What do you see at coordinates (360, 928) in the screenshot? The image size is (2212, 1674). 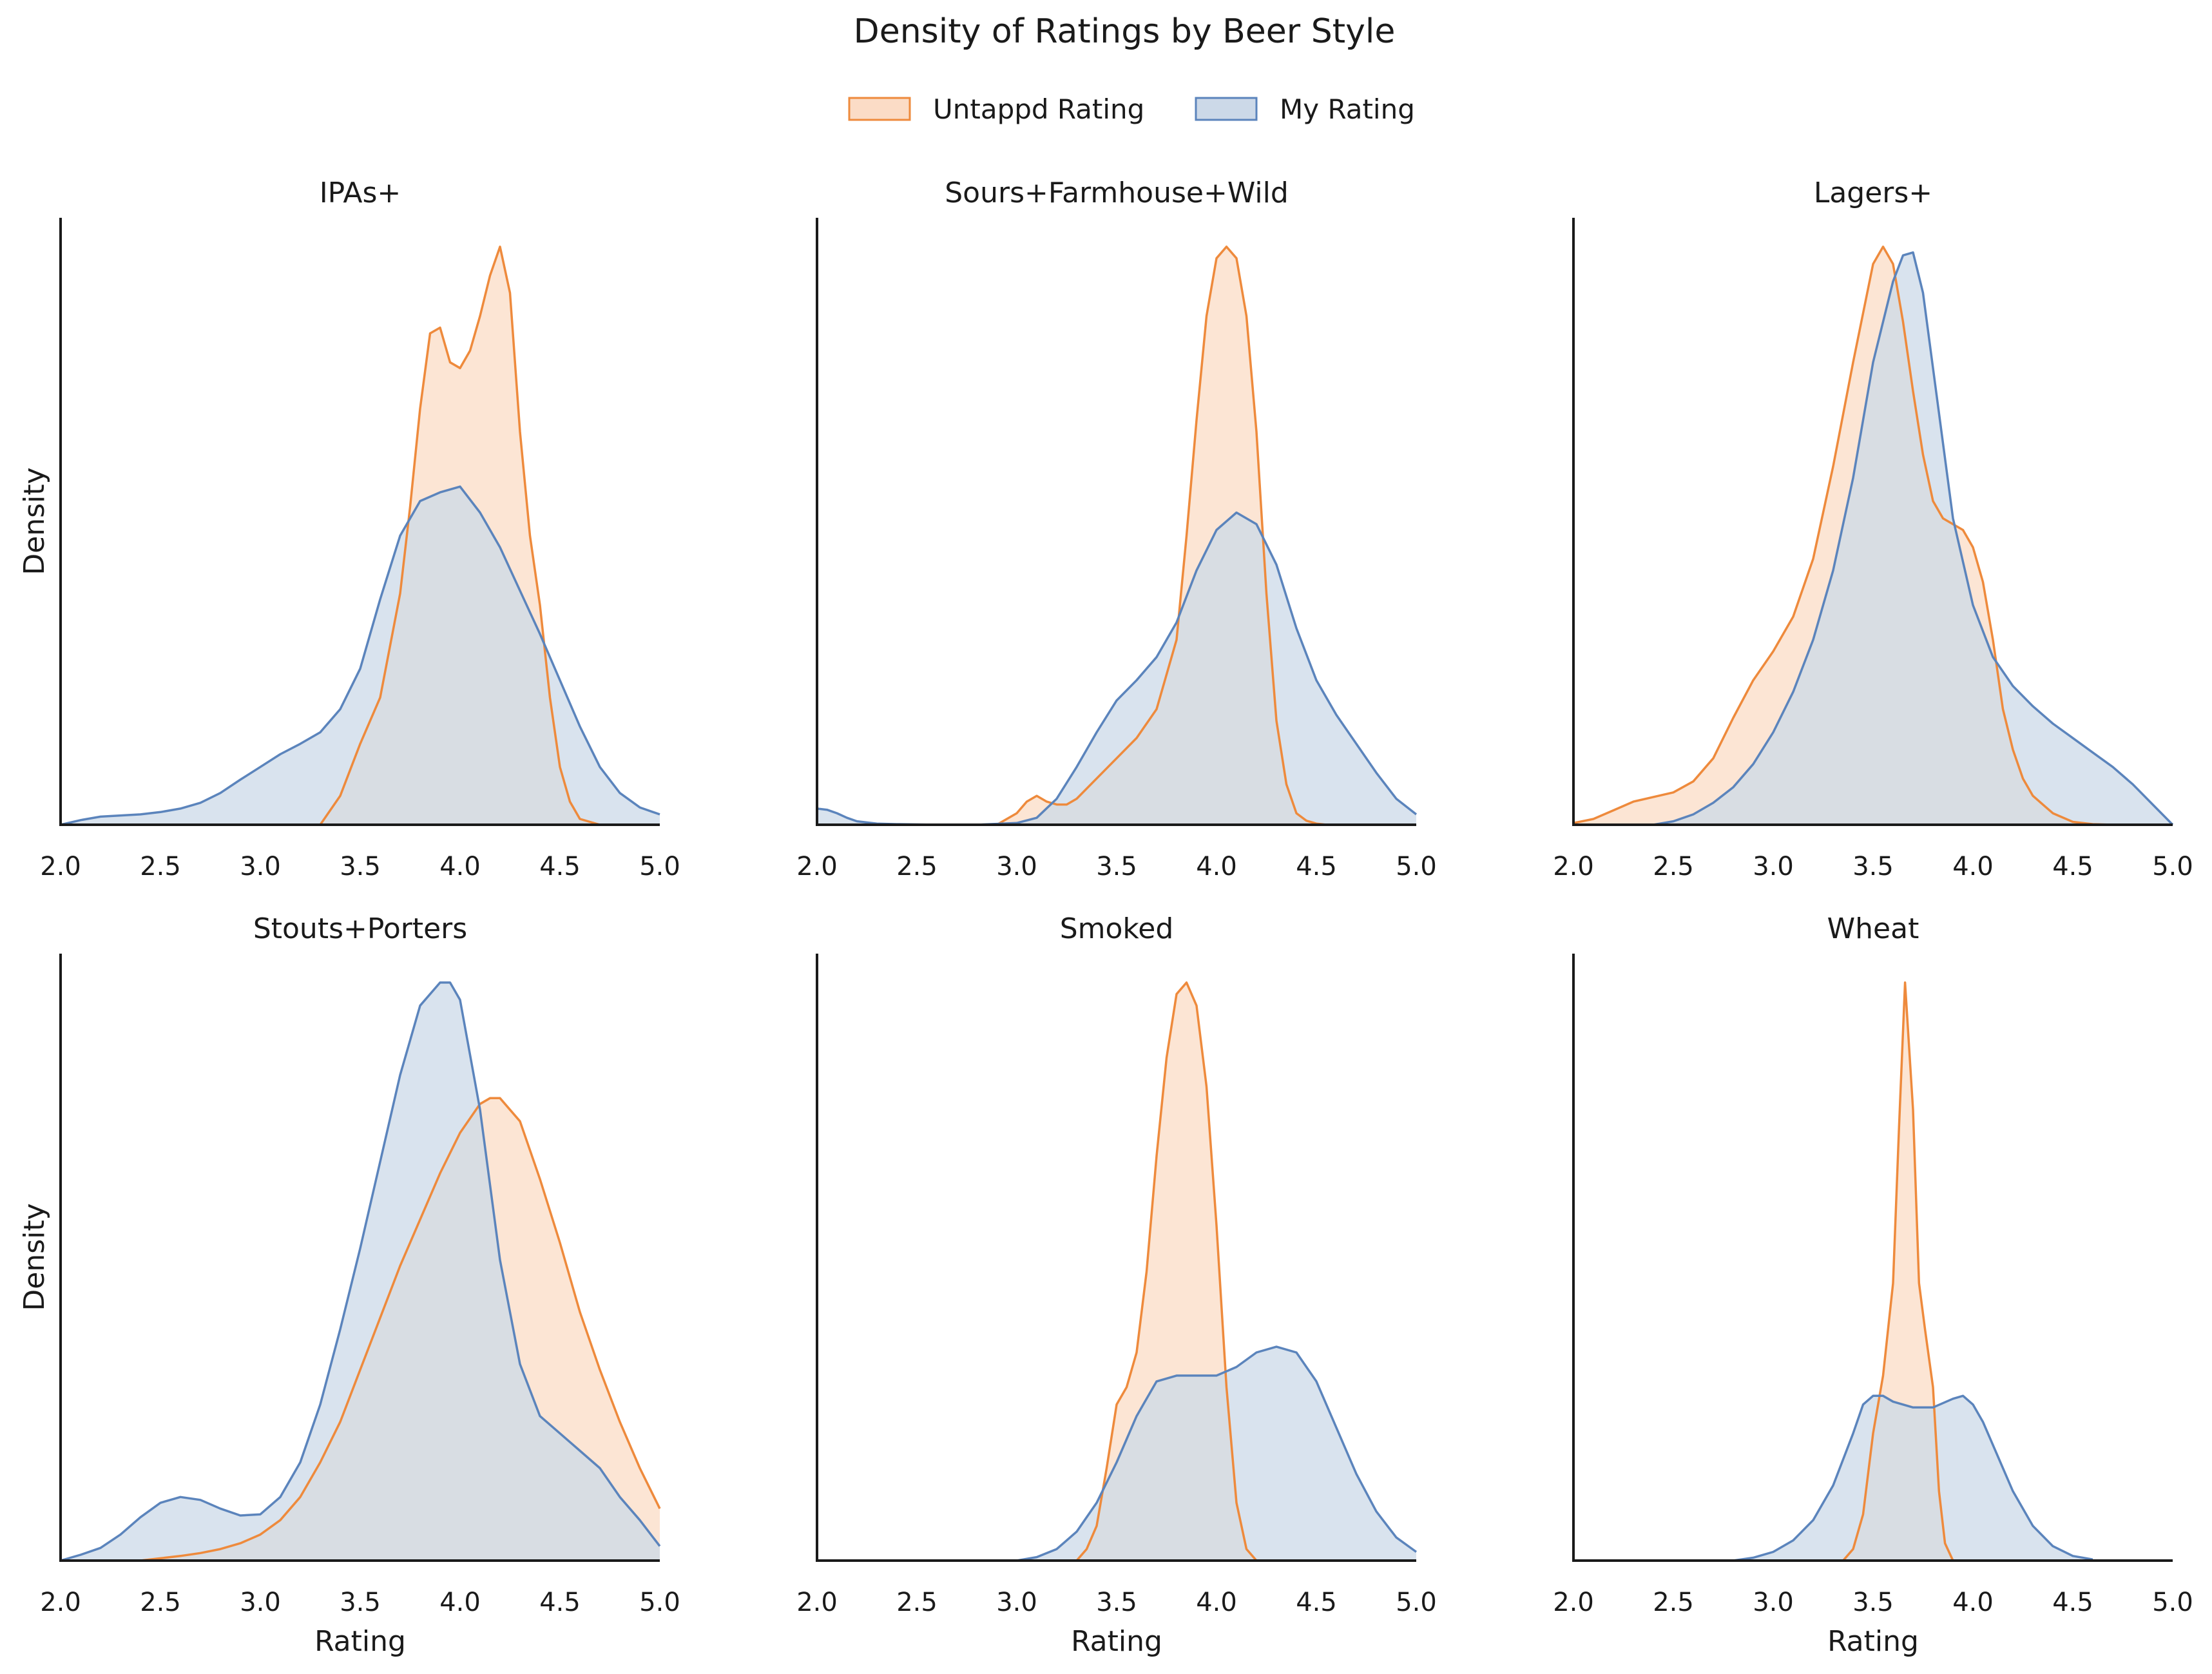 I see `panel-title: Stouts+Porters` at bounding box center [360, 928].